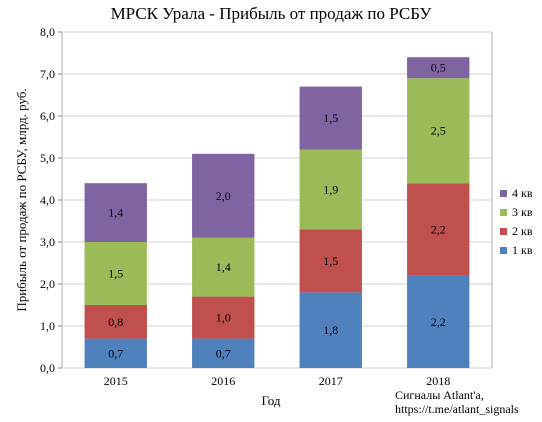 This screenshot has width=542, height=422. Describe the element at coordinates (271, 13) in the screenshot. I see `chart-title: МРСК Урала - Прибыль от продаж по РСБУ` at that location.